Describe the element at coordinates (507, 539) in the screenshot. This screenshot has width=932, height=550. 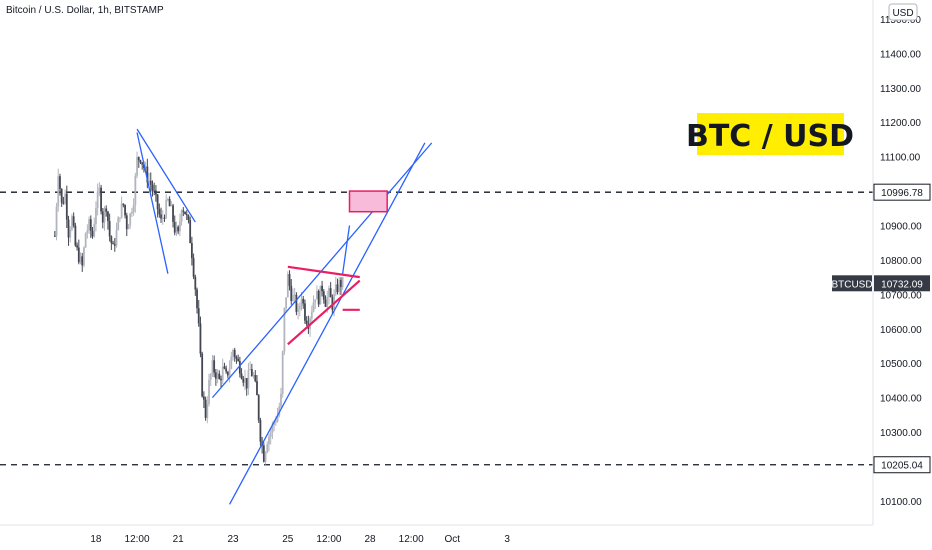
I see `x-tick-label: 3` at that location.